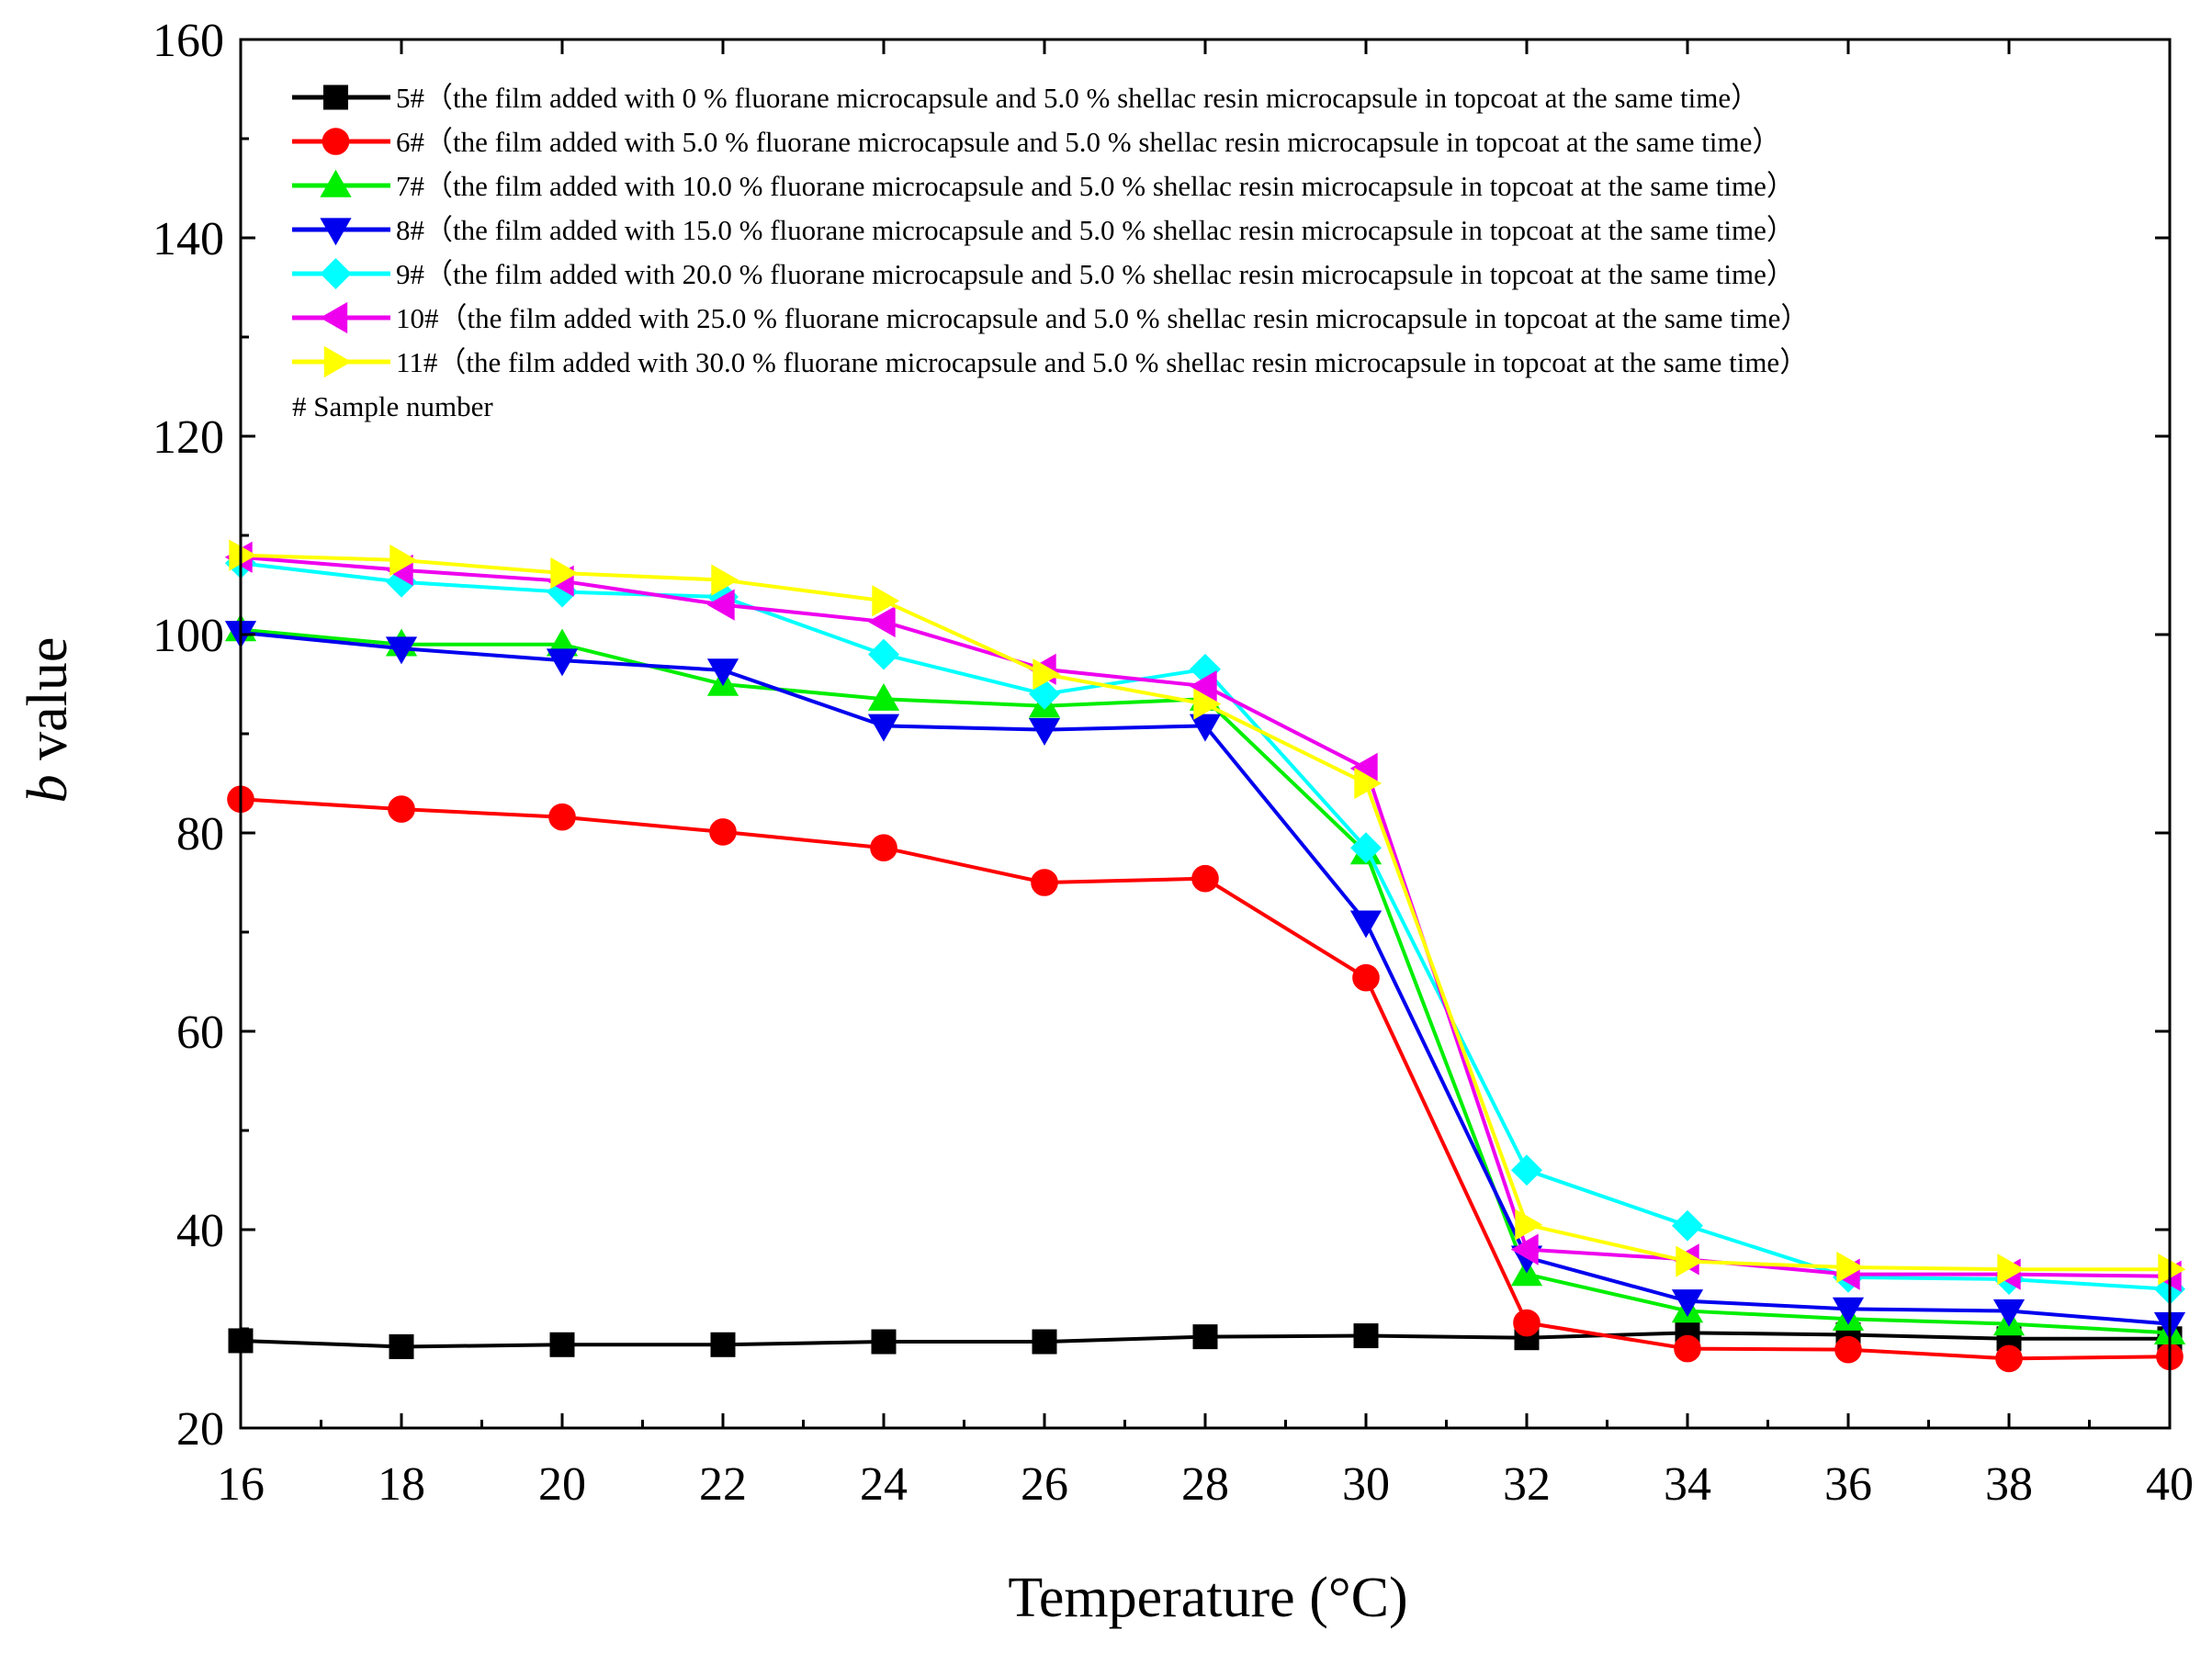 This screenshot has width=2212, height=1653. I want to click on y-tick-label: 60, so click(200, 1032).